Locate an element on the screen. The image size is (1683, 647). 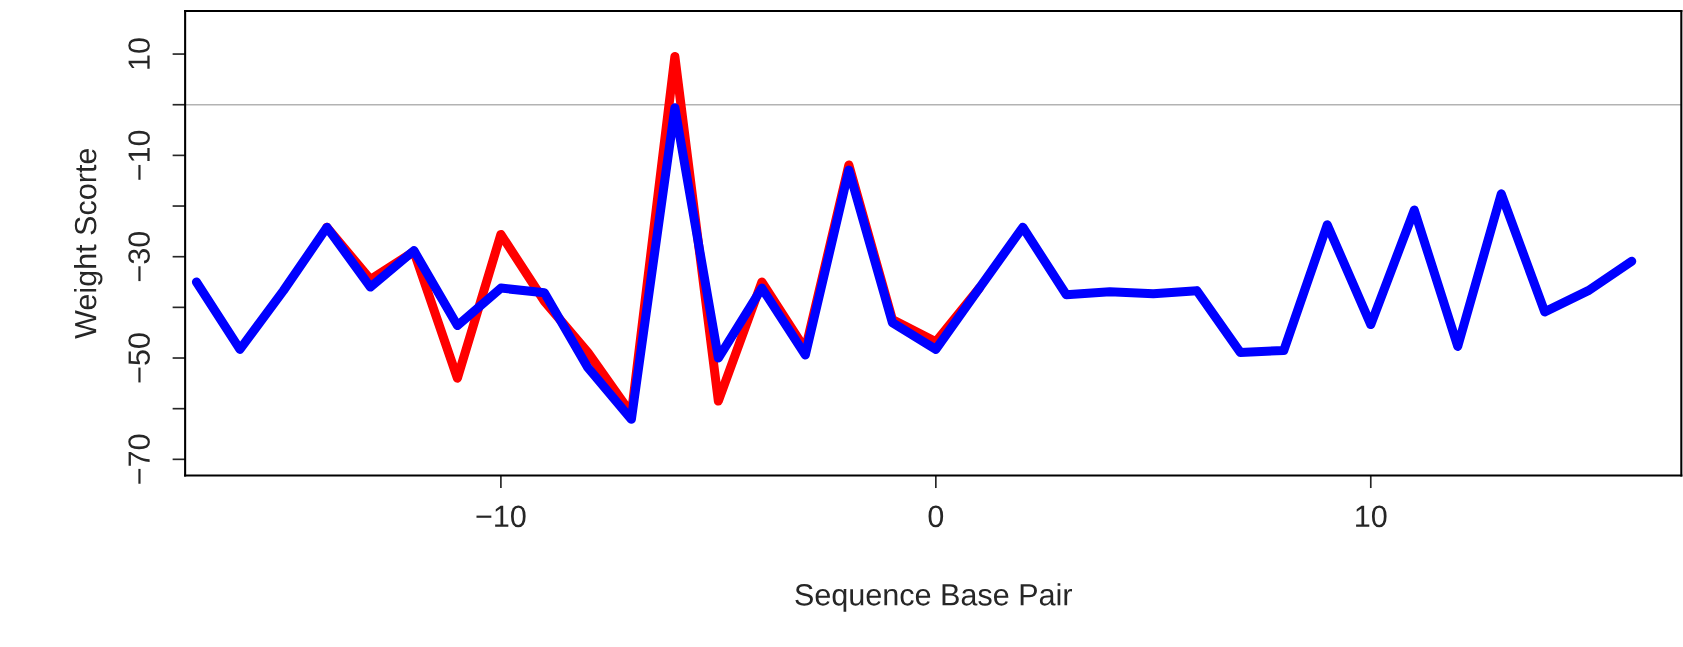
y-tick-label: 10 is located at coordinates (139, 53).